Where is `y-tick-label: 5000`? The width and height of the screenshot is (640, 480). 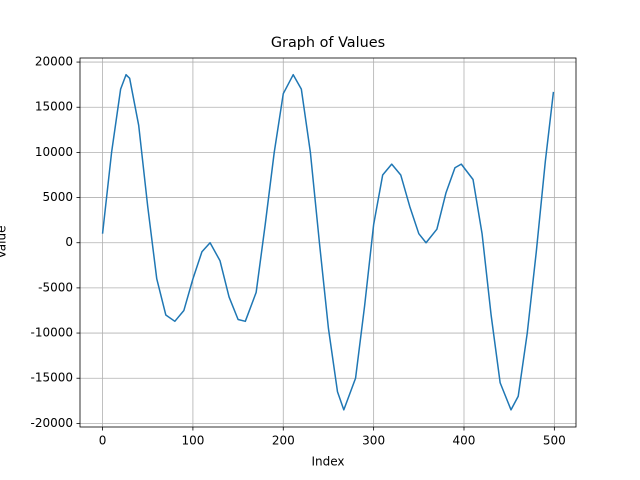
y-tick-label: 5000 is located at coordinates (57, 197).